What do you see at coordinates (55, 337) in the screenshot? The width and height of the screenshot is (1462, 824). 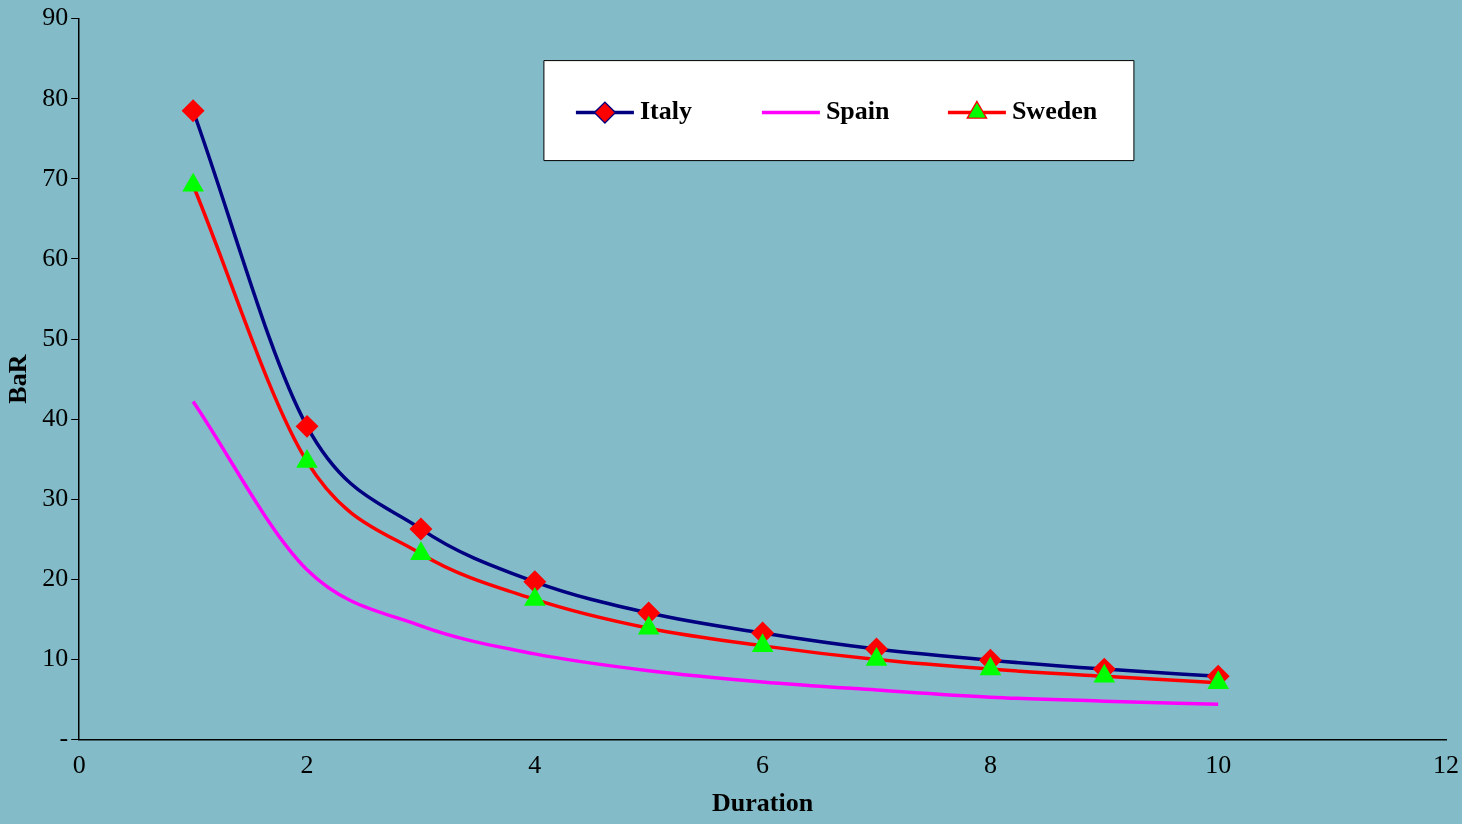 I see `y-tick-label: 50` at bounding box center [55, 337].